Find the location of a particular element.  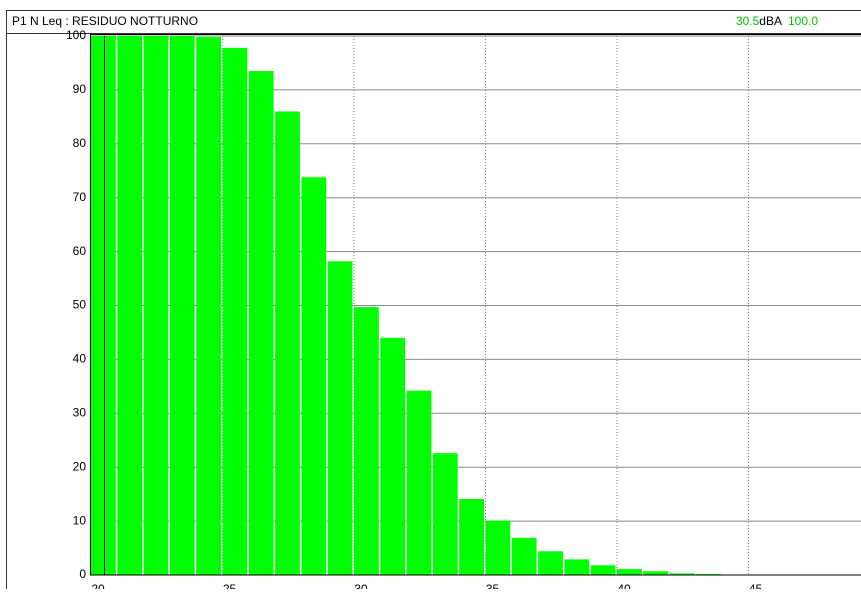

readout: 30.5dBA 100.0 is located at coordinates (777, 21).